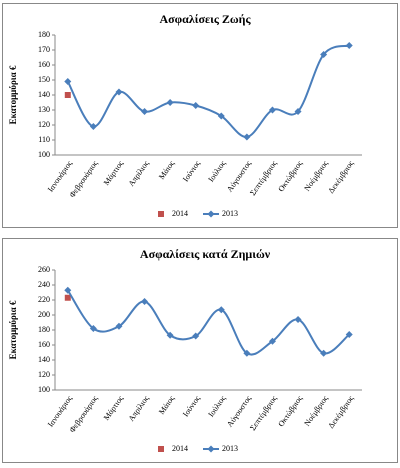 This screenshot has width=400, height=468. Describe the element at coordinates (44, 139) in the screenshot. I see `y-tick-label: 110` at that location.